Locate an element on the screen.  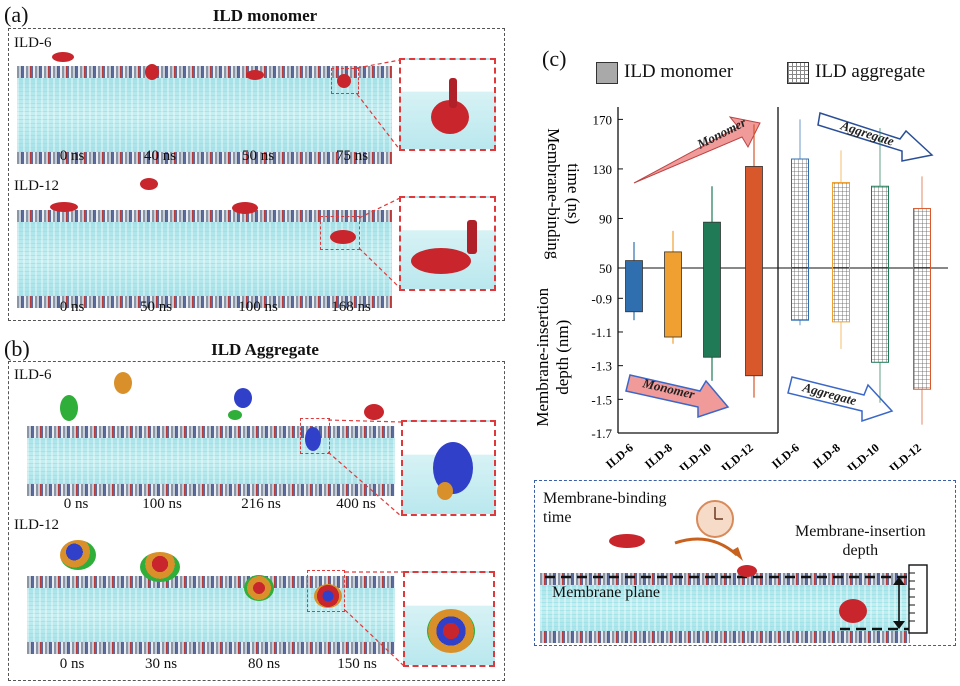
time-label: 168 ns is located at coordinates (351, 307).